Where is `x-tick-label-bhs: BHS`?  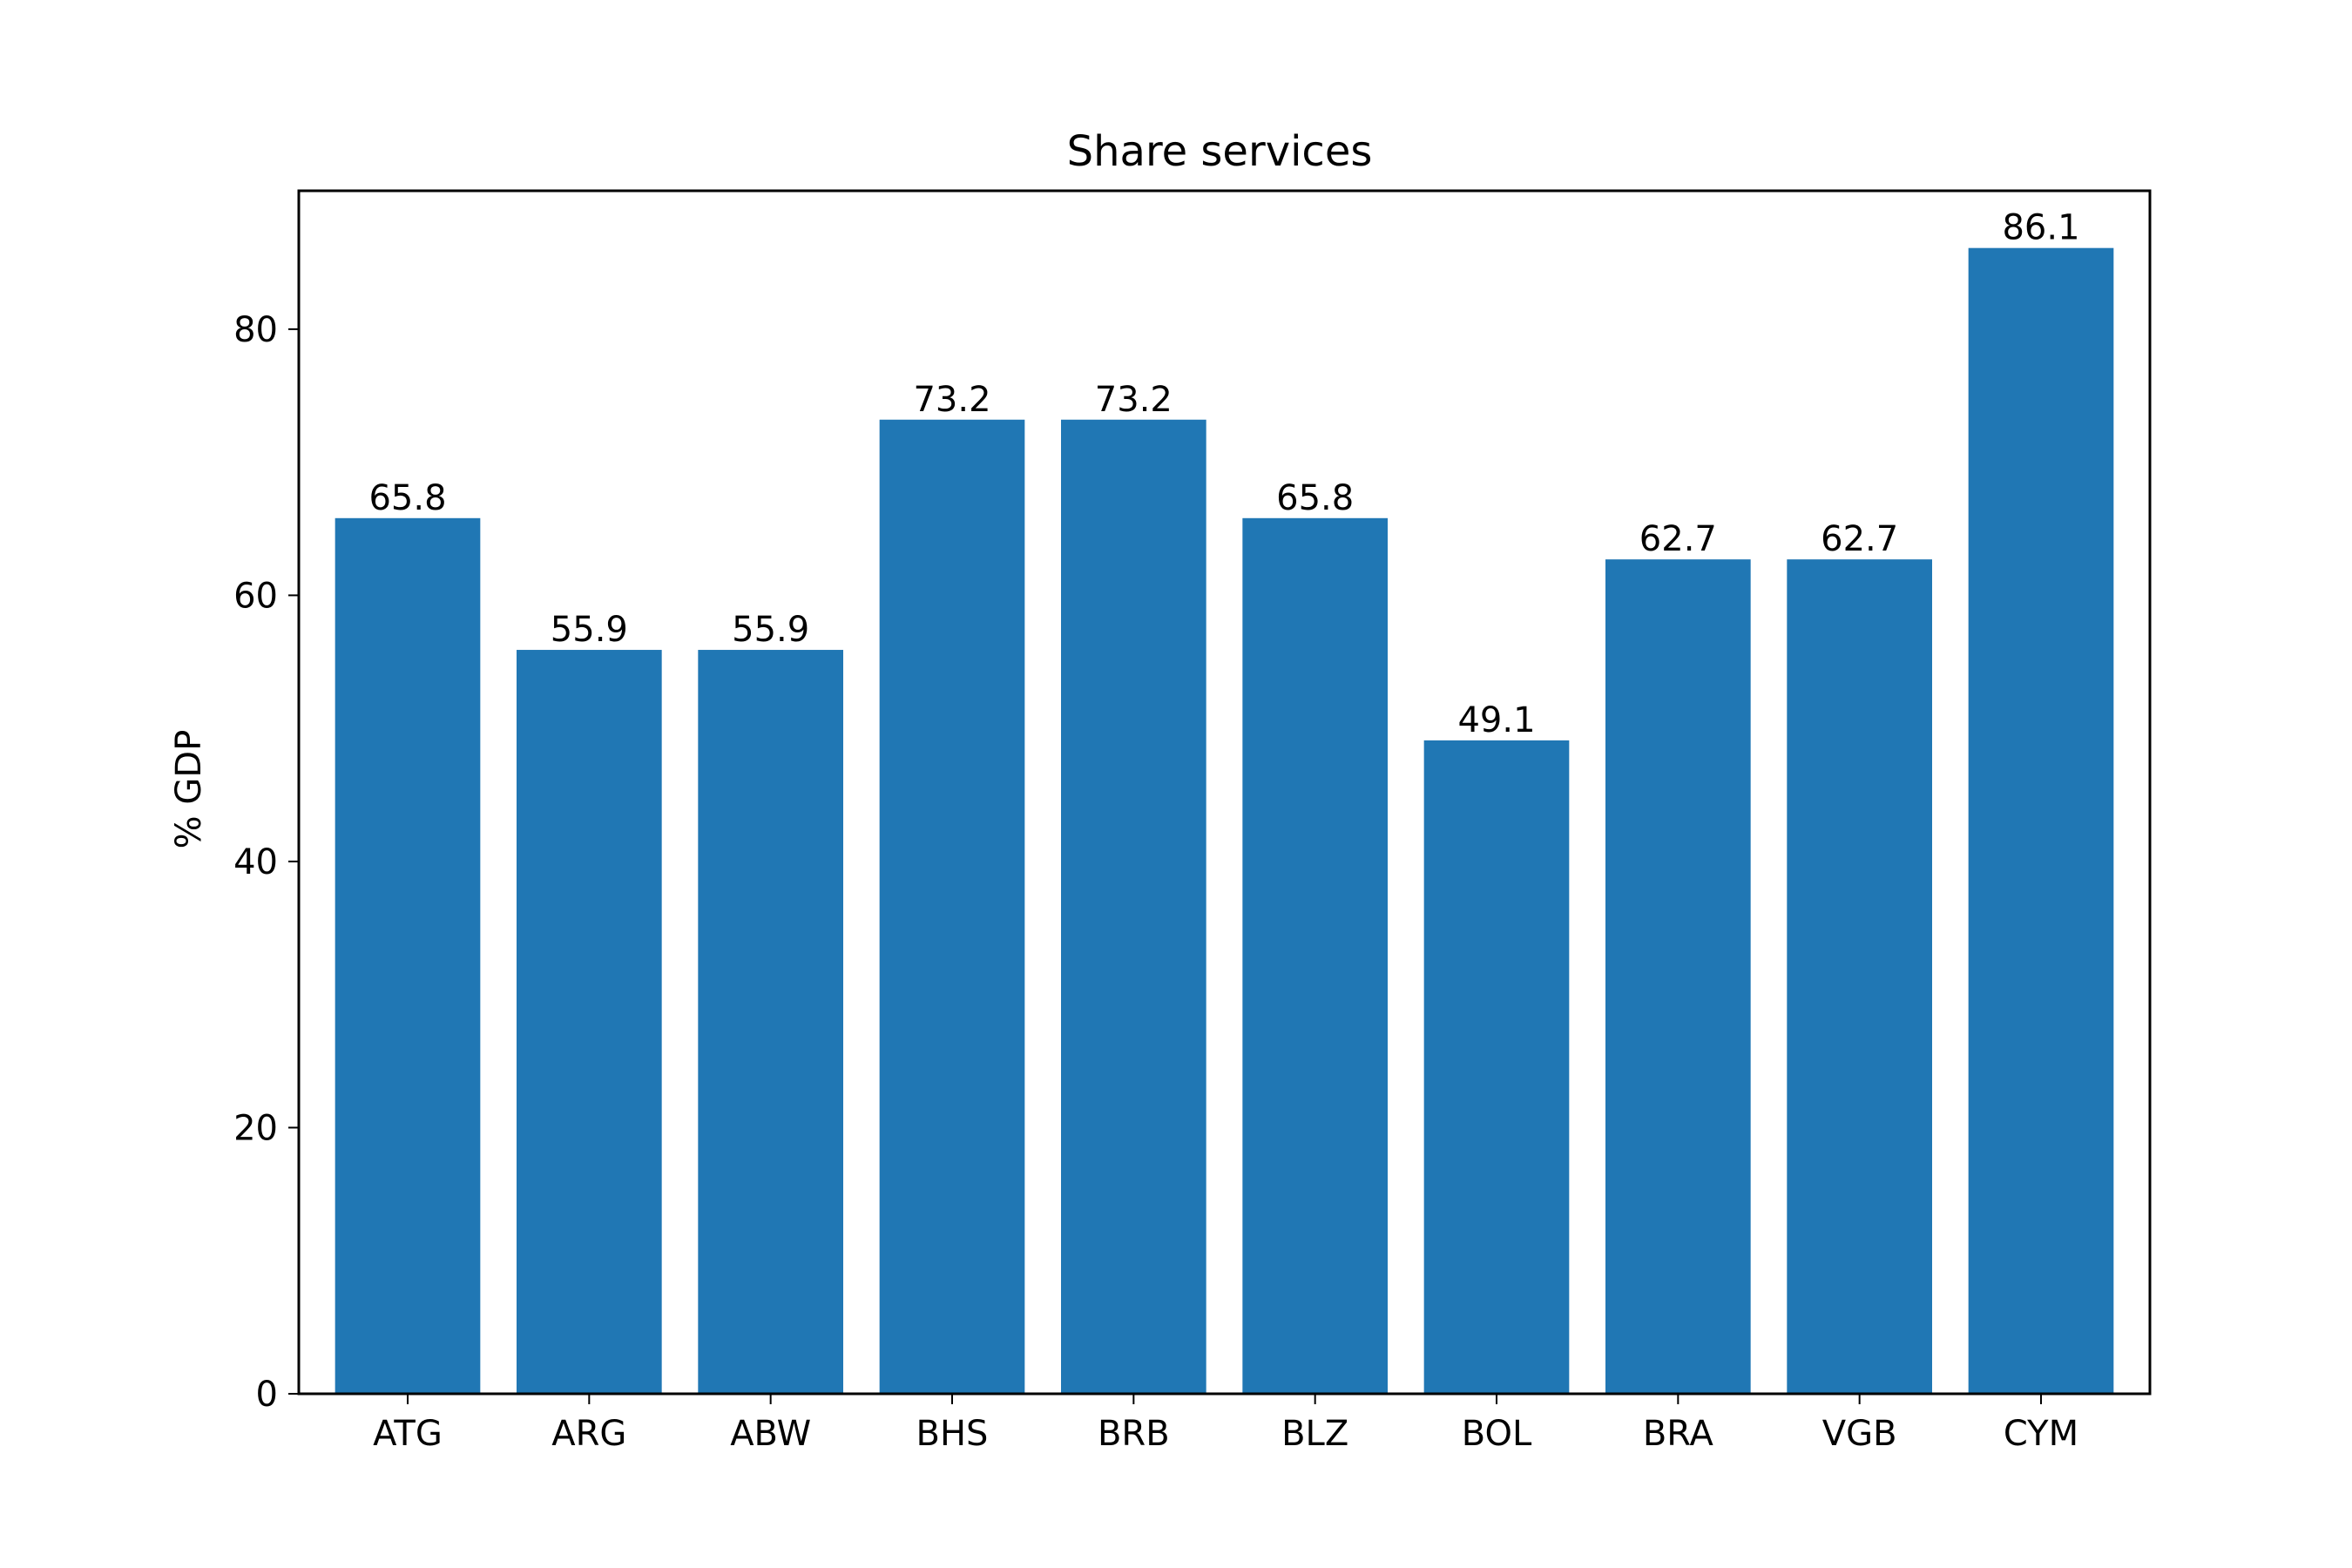
x-tick-label-bhs: BHS is located at coordinates (953, 1434).